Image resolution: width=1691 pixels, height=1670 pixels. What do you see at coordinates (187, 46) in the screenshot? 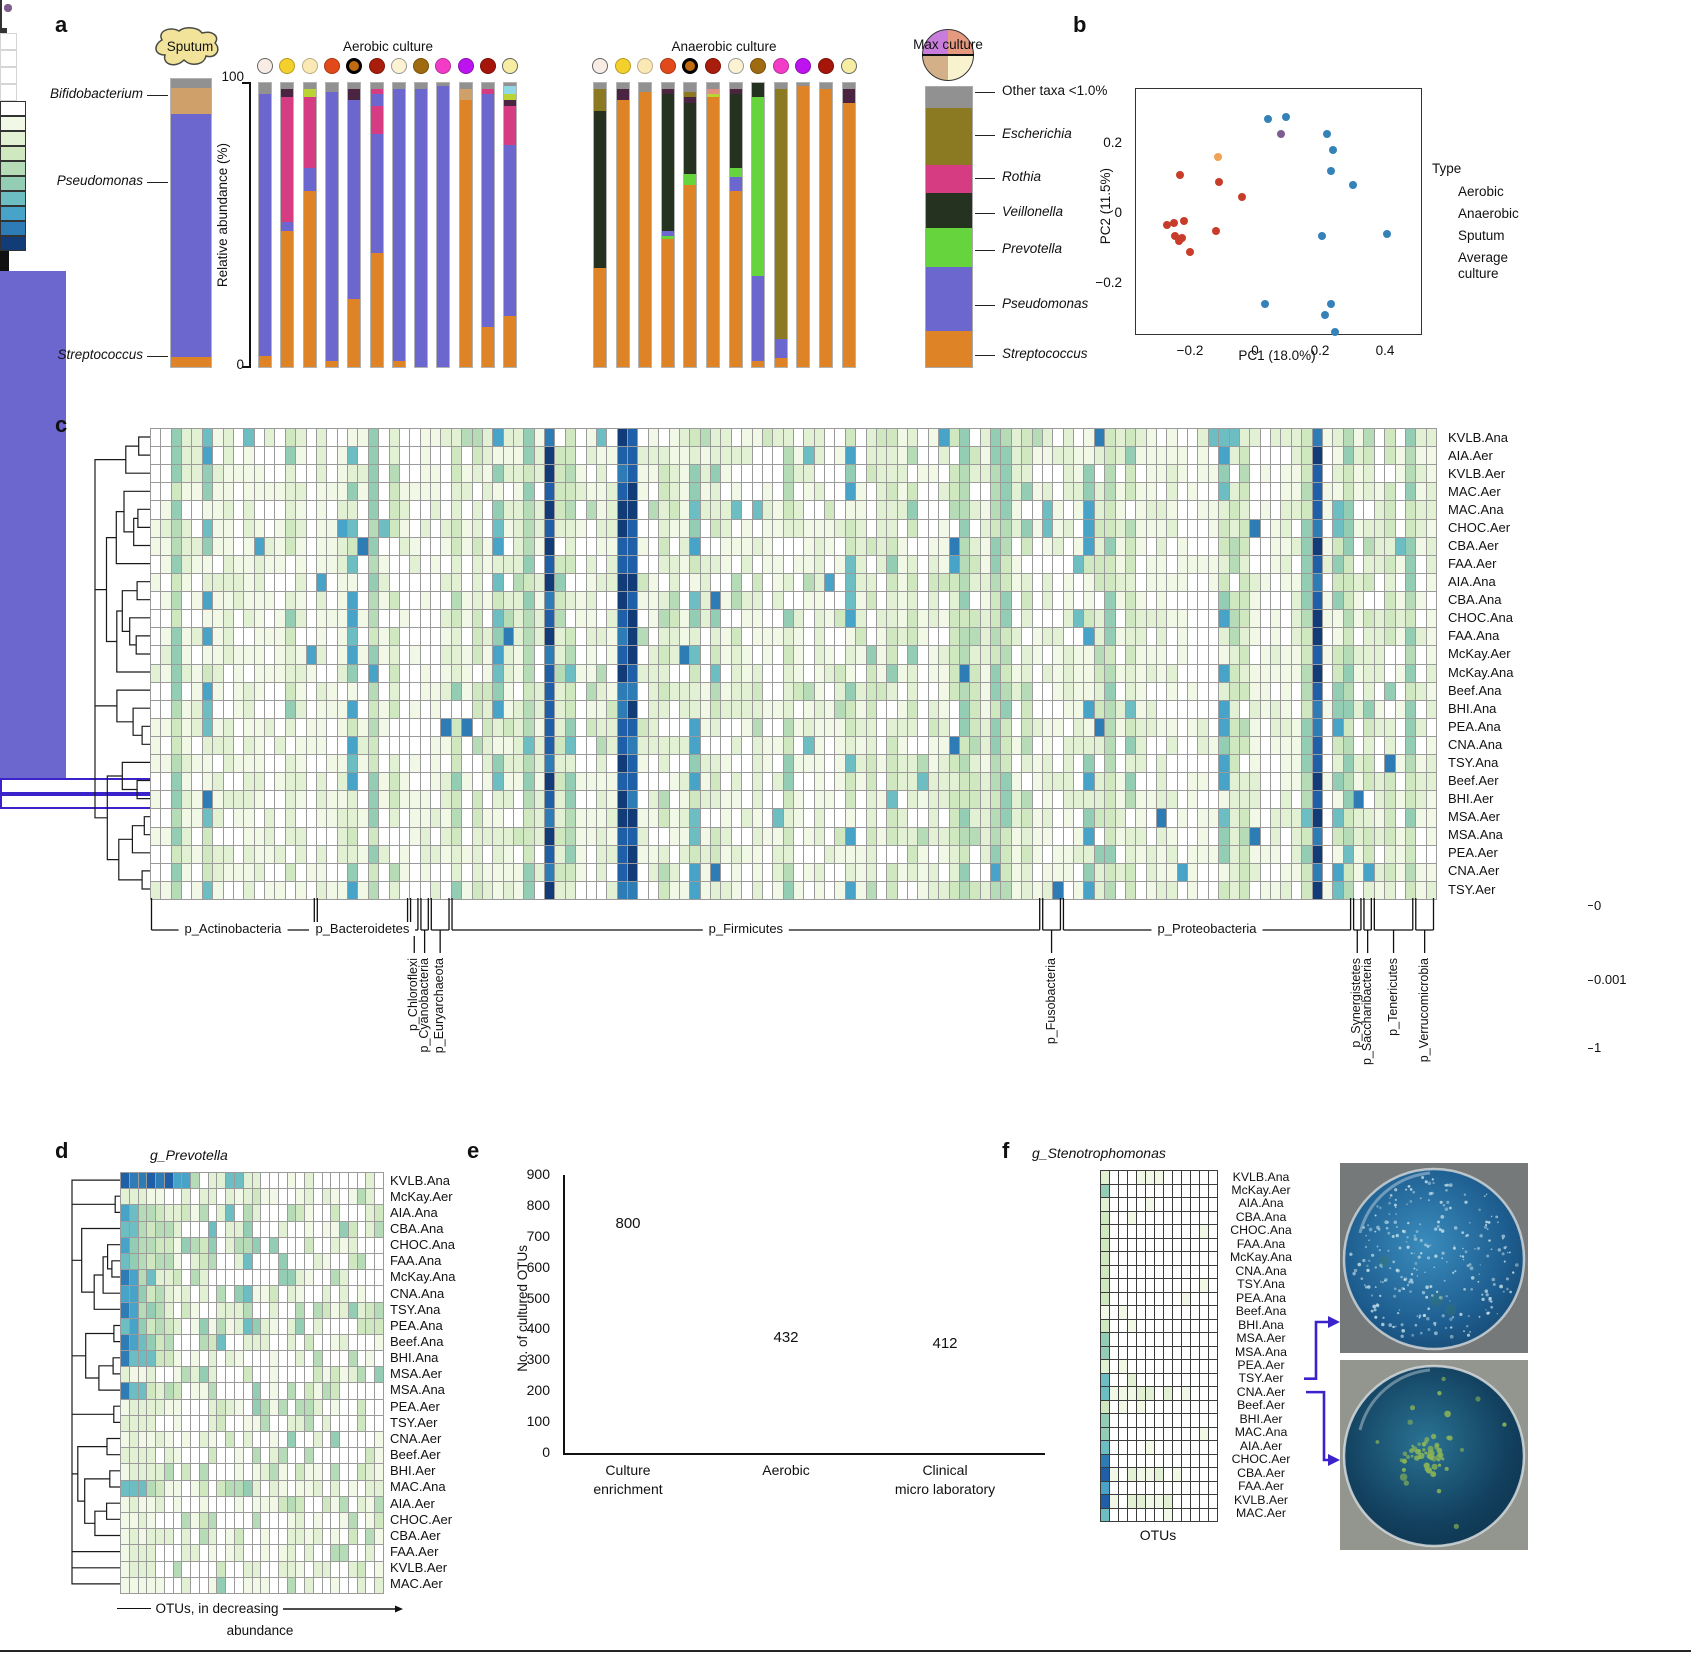
I see `sputum-blob-icon` at bounding box center [187, 46].